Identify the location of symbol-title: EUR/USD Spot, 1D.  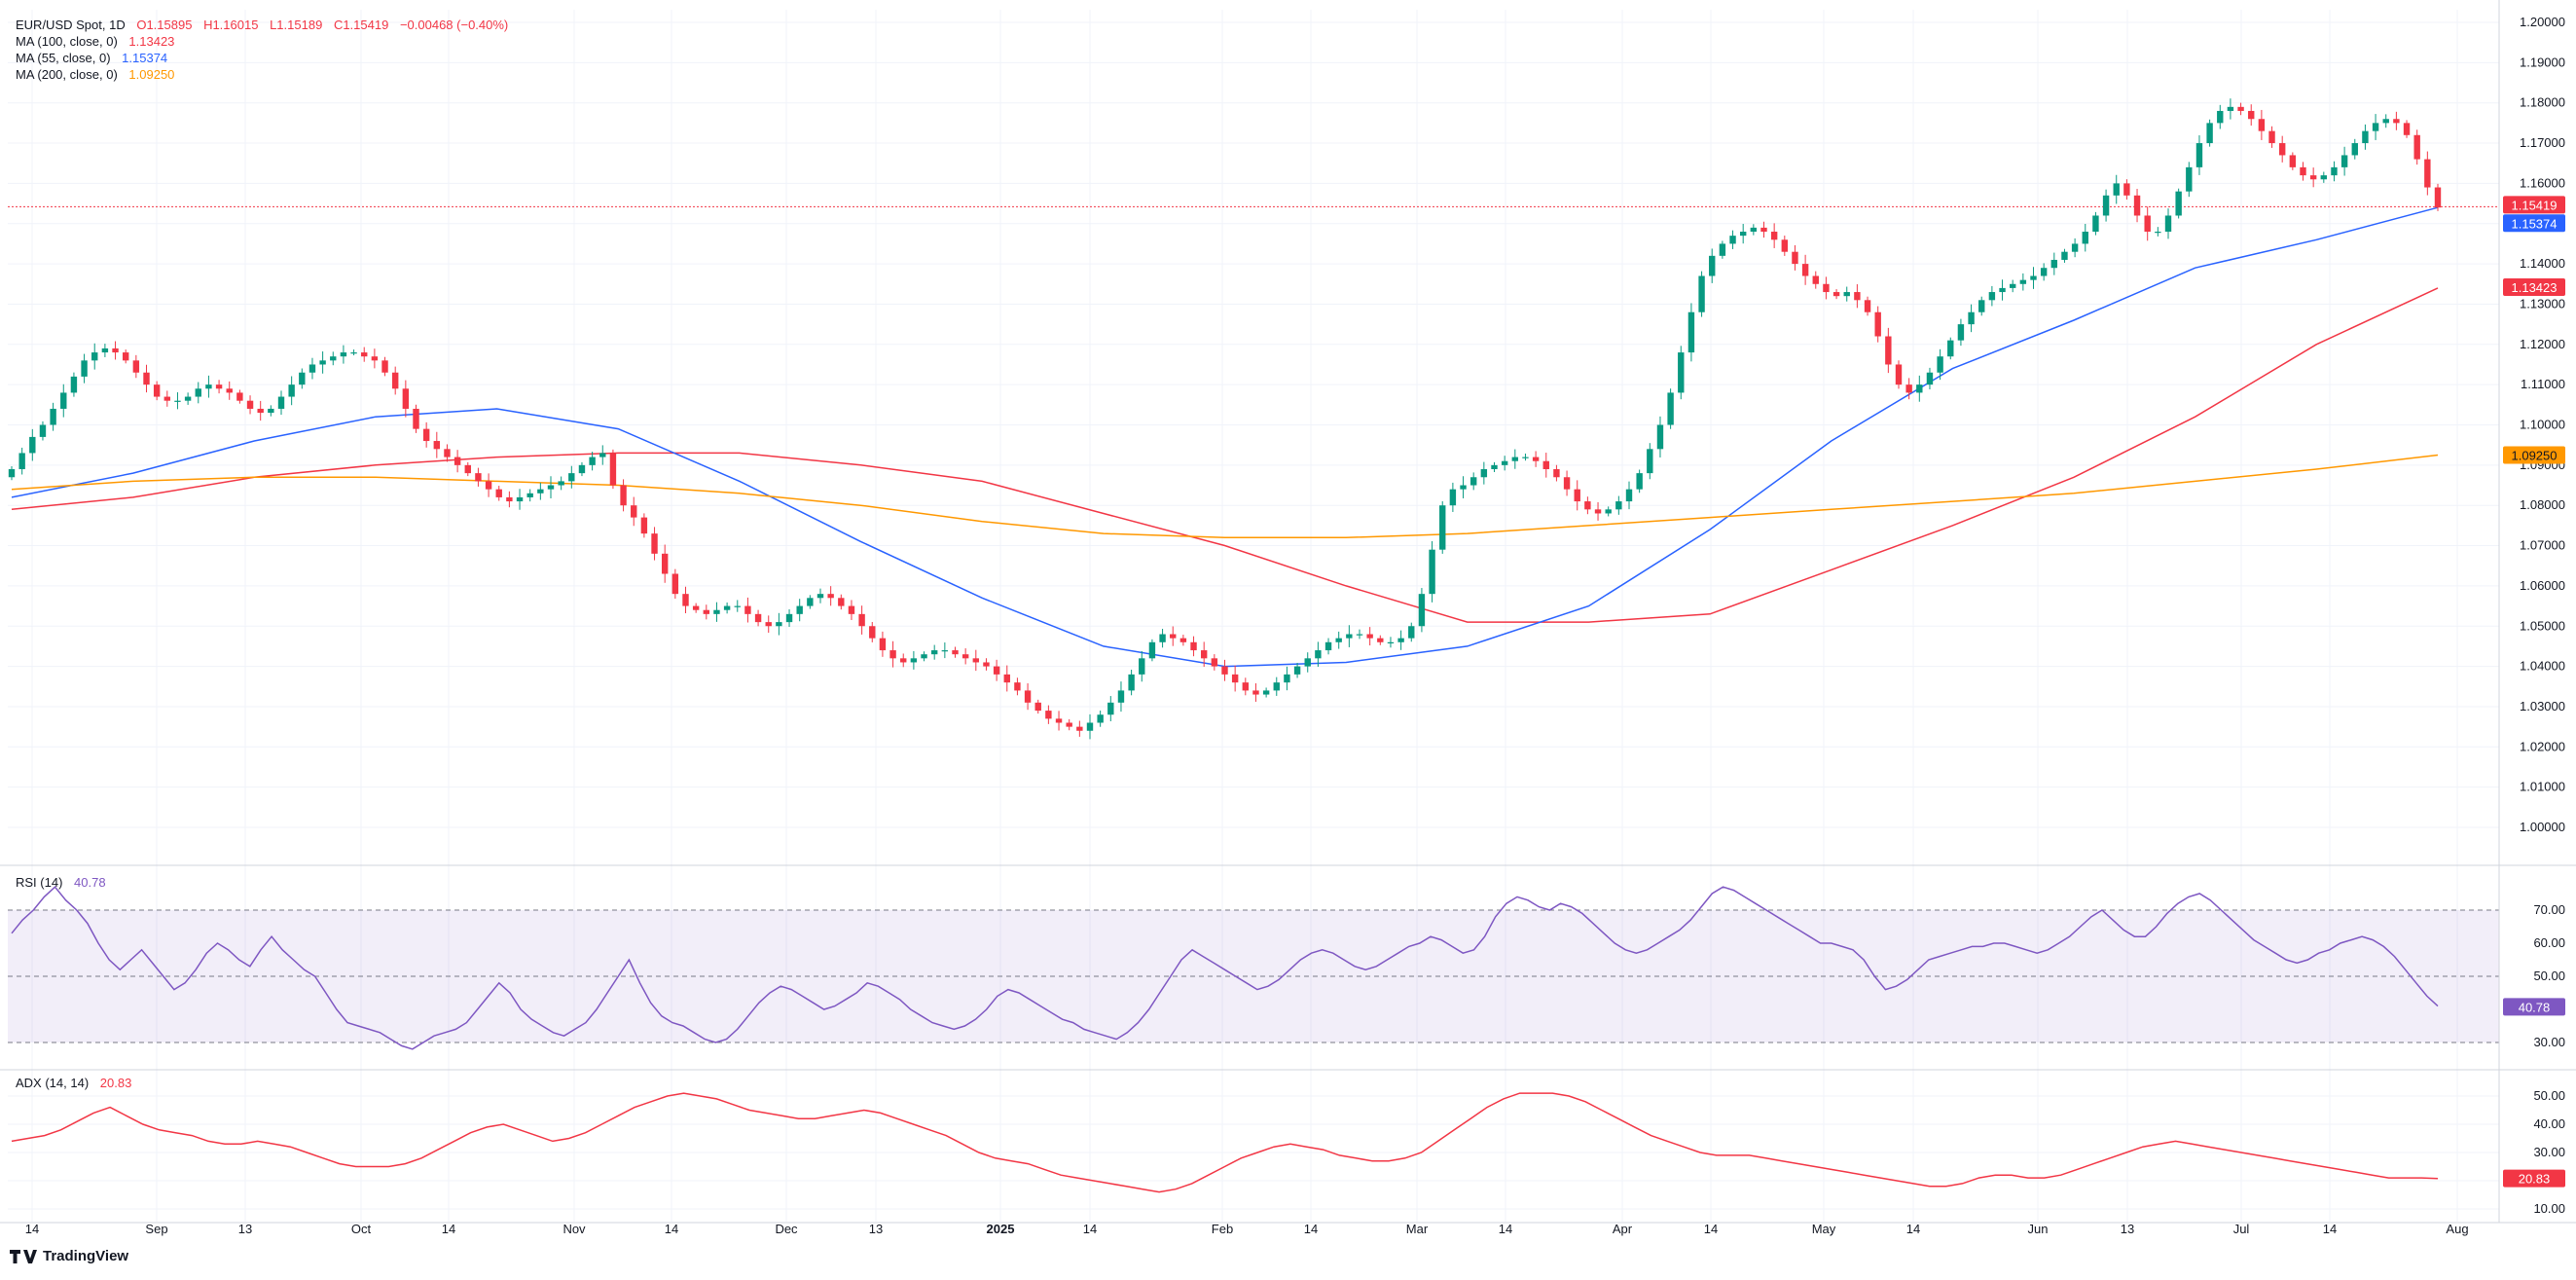
(71, 25).